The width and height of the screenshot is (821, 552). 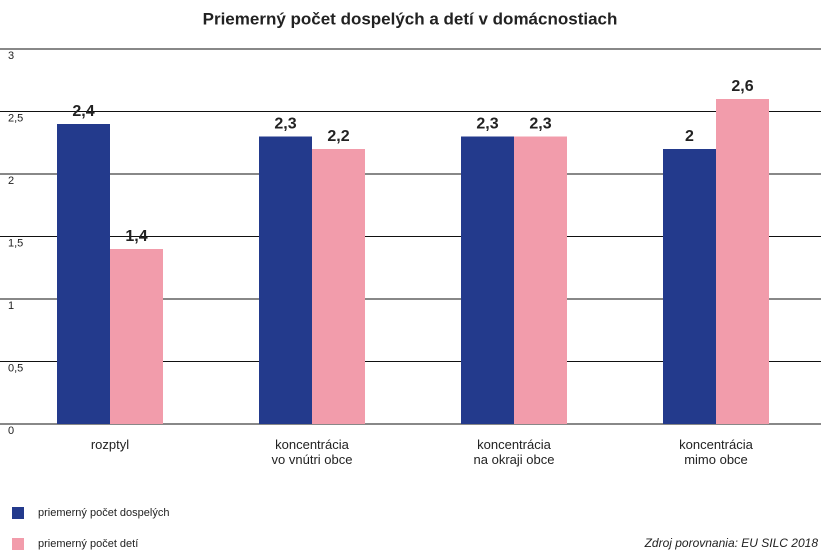 I want to click on y-tick-label: 2, so click(x=11, y=181).